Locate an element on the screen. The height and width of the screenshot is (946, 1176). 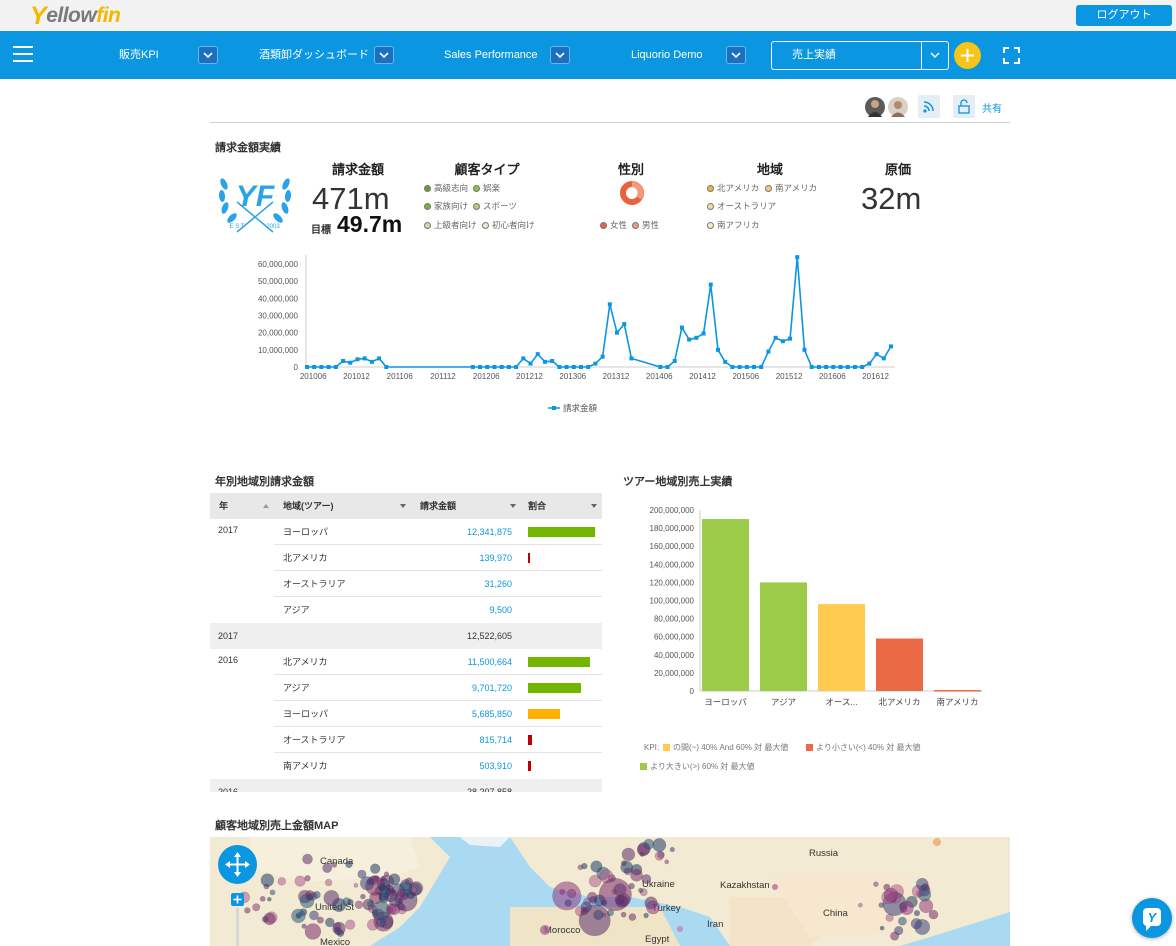
table-row: 北アメリカ 139,970 is located at coordinates (406, 558).